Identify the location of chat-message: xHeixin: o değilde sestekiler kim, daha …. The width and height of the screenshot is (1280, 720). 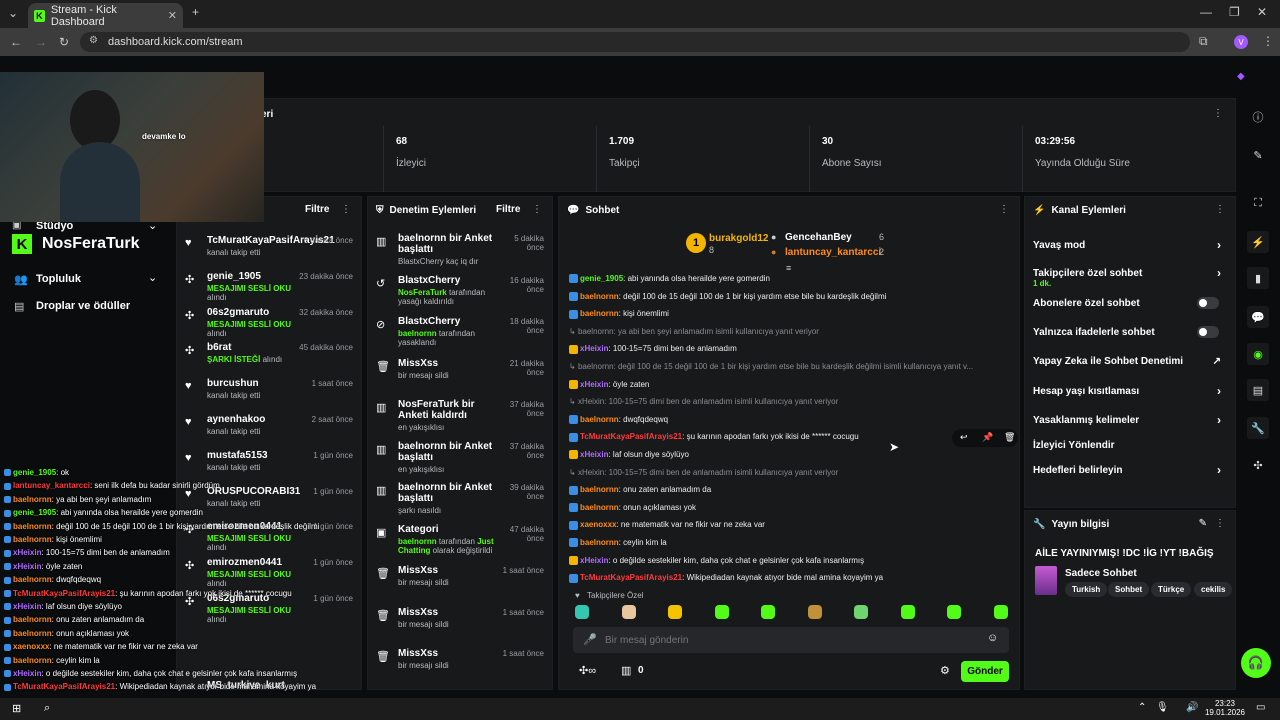
(716, 560).